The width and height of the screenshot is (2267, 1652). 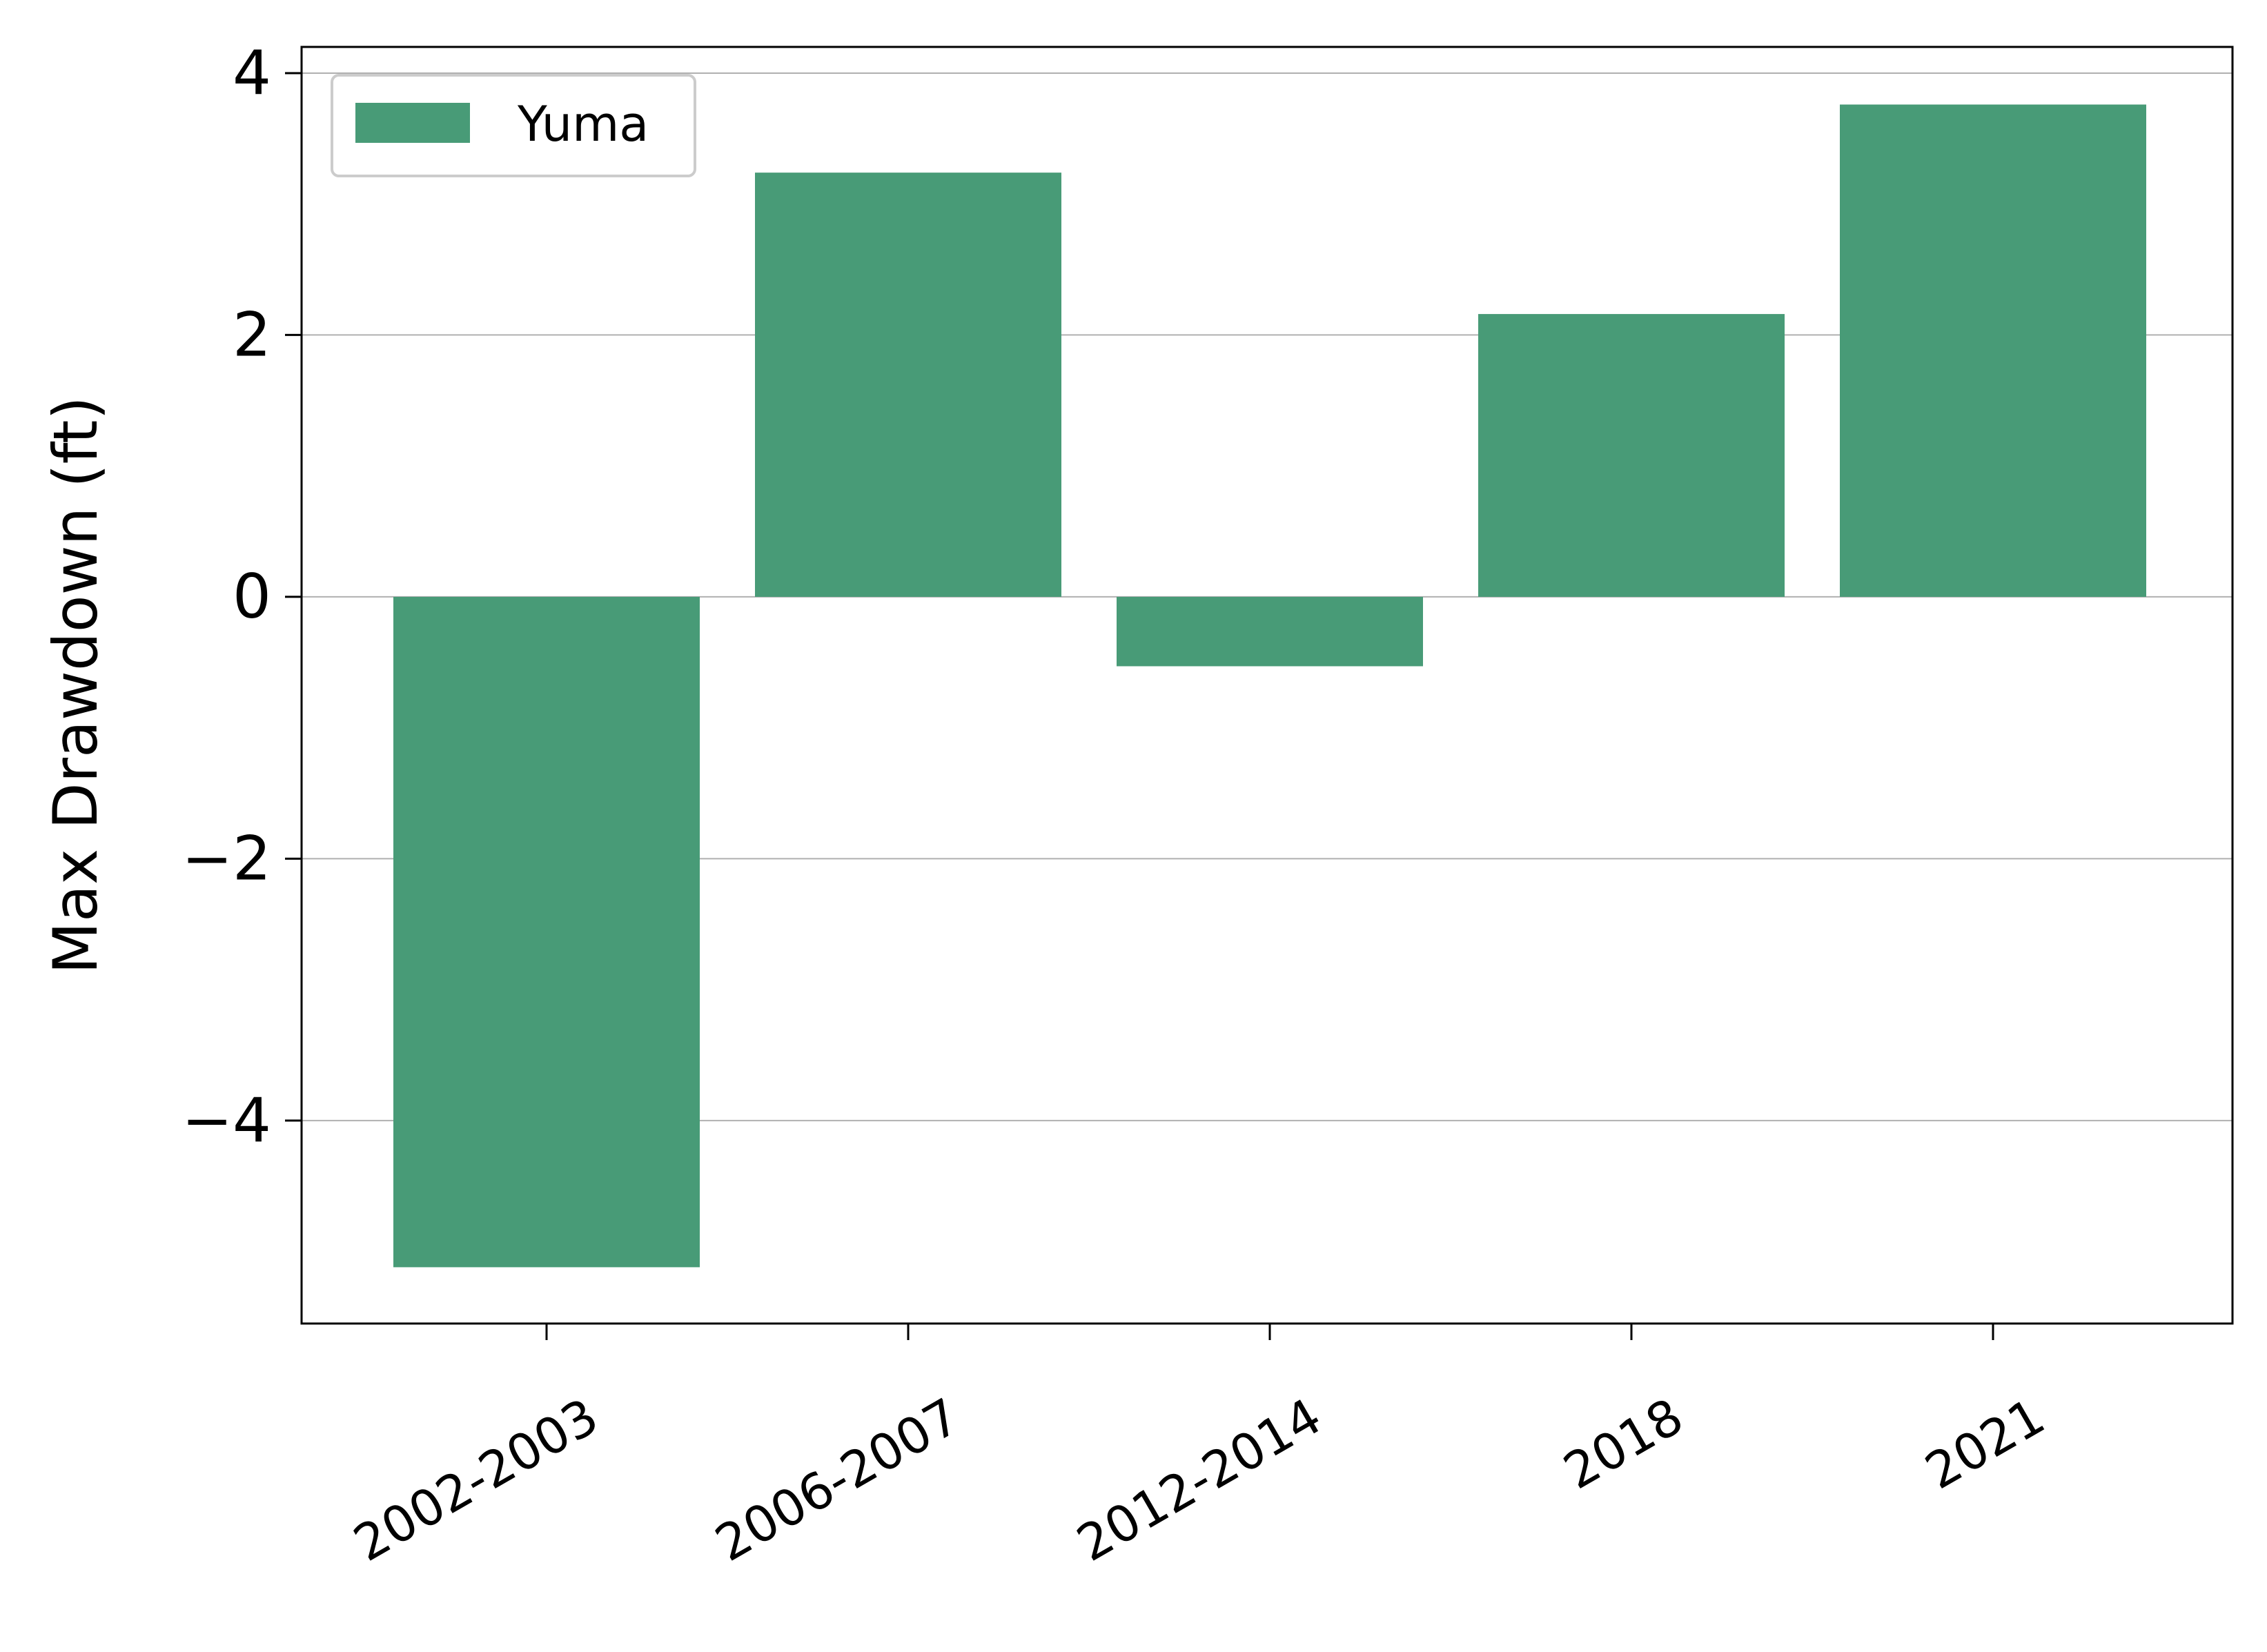 What do you see at coordinates (1985, 1443) in the screenshot?
I see `x-tick-label: 2021` at bounding box center [1985, 1443].